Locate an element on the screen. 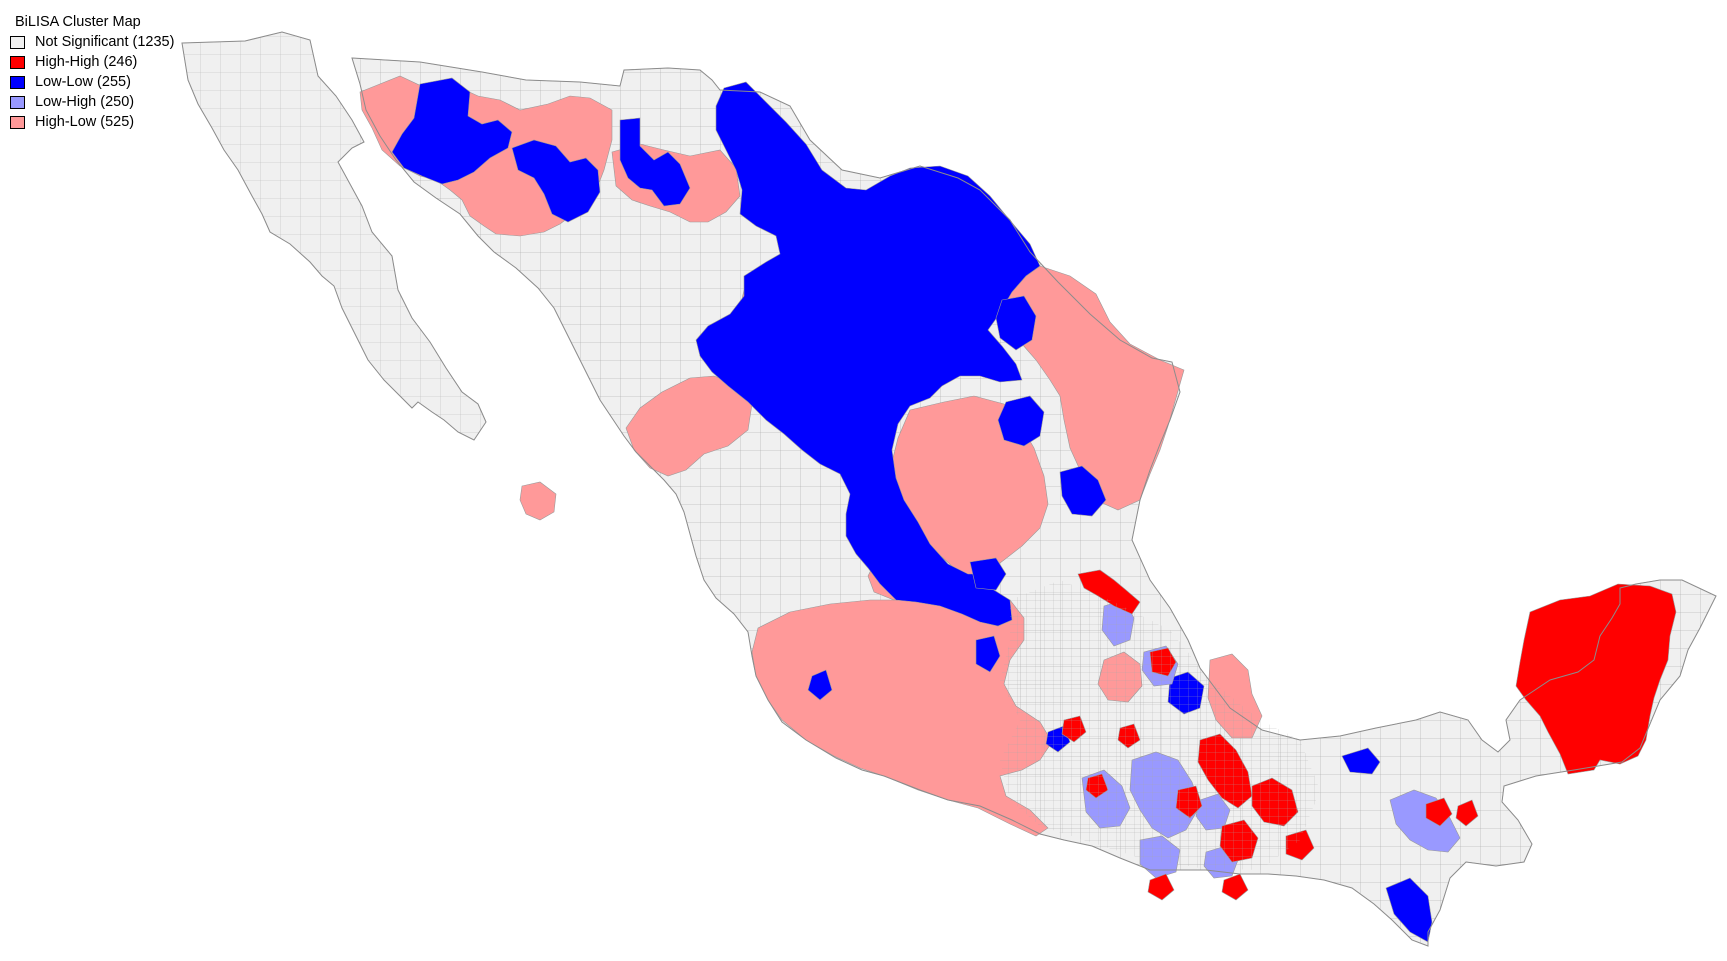  legend-item-high-high: High-High (246) is located at coordinates (92, 62).